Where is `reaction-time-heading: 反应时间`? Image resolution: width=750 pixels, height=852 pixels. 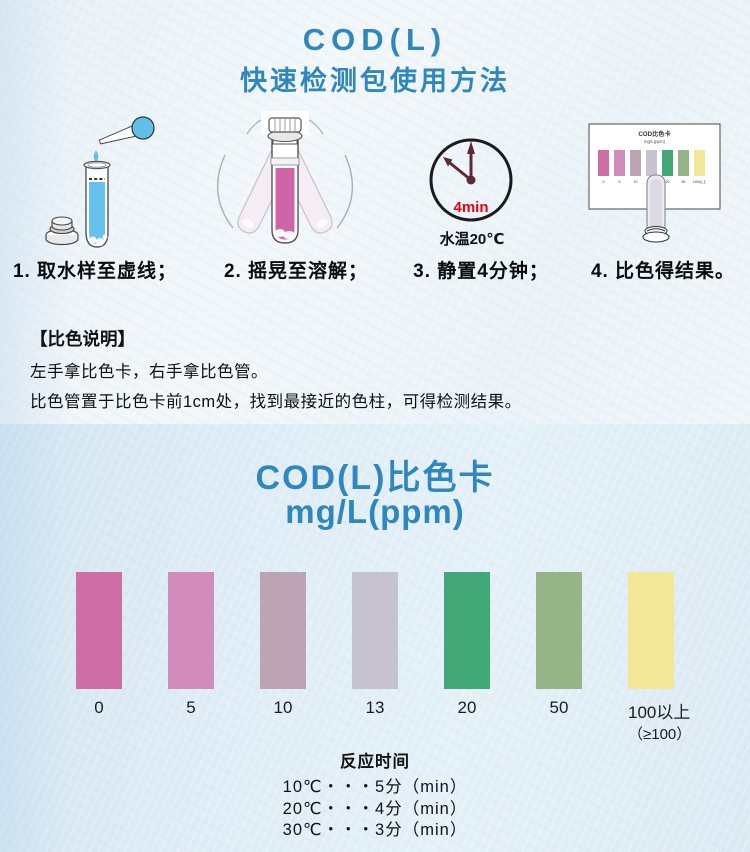
reaction-time-heading: 反应时间 is located at coordinates (375, 762).